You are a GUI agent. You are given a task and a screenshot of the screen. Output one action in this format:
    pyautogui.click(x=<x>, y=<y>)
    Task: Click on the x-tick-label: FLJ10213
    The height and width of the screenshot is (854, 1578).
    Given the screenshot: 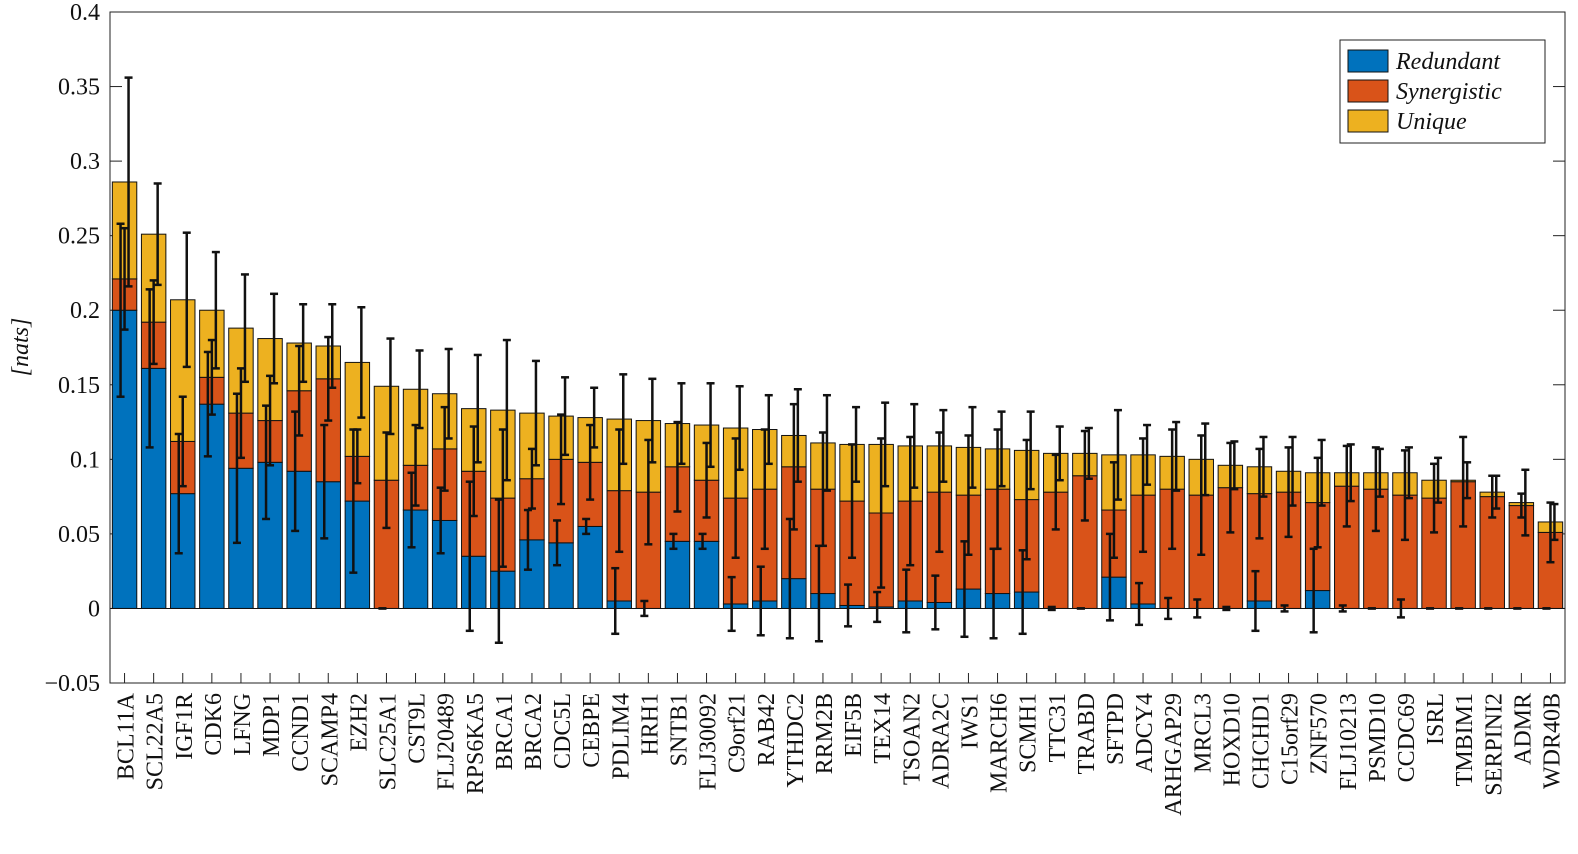 What is the action you would take?
    pyautogui.click(x=1349, y=741)
    